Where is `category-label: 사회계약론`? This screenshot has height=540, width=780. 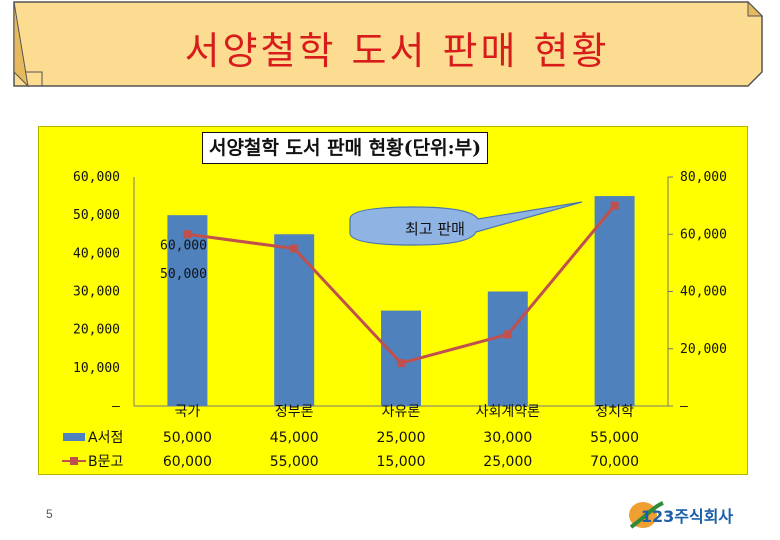
category-label: 사회계약론 is located at coordinates (508, 412).